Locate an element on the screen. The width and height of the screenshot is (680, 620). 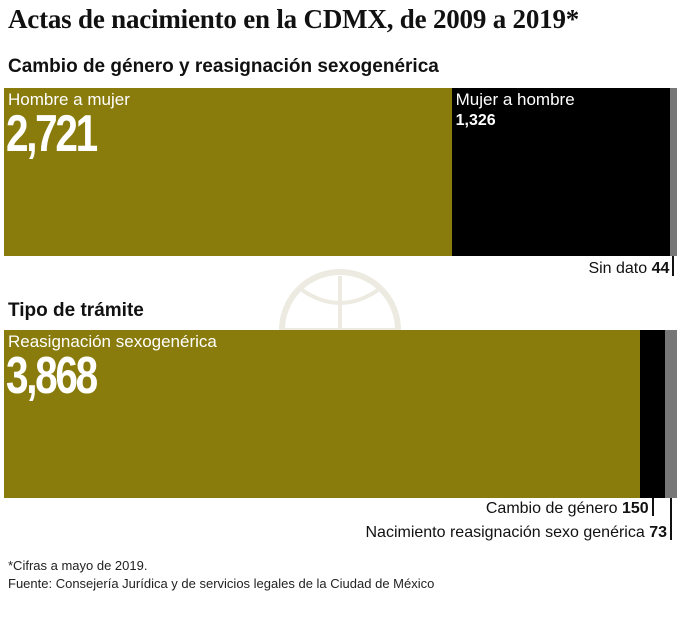
value-reasignacion-sexogenerica: 3,868 is located at coordinates (52, 376).